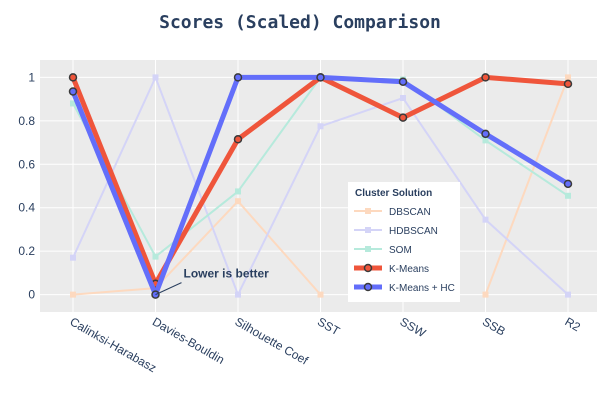 This screenshot has height=400, width=600. I want to click on legend-item-k-means-hc: K-Means + HC, so click(404, 288).